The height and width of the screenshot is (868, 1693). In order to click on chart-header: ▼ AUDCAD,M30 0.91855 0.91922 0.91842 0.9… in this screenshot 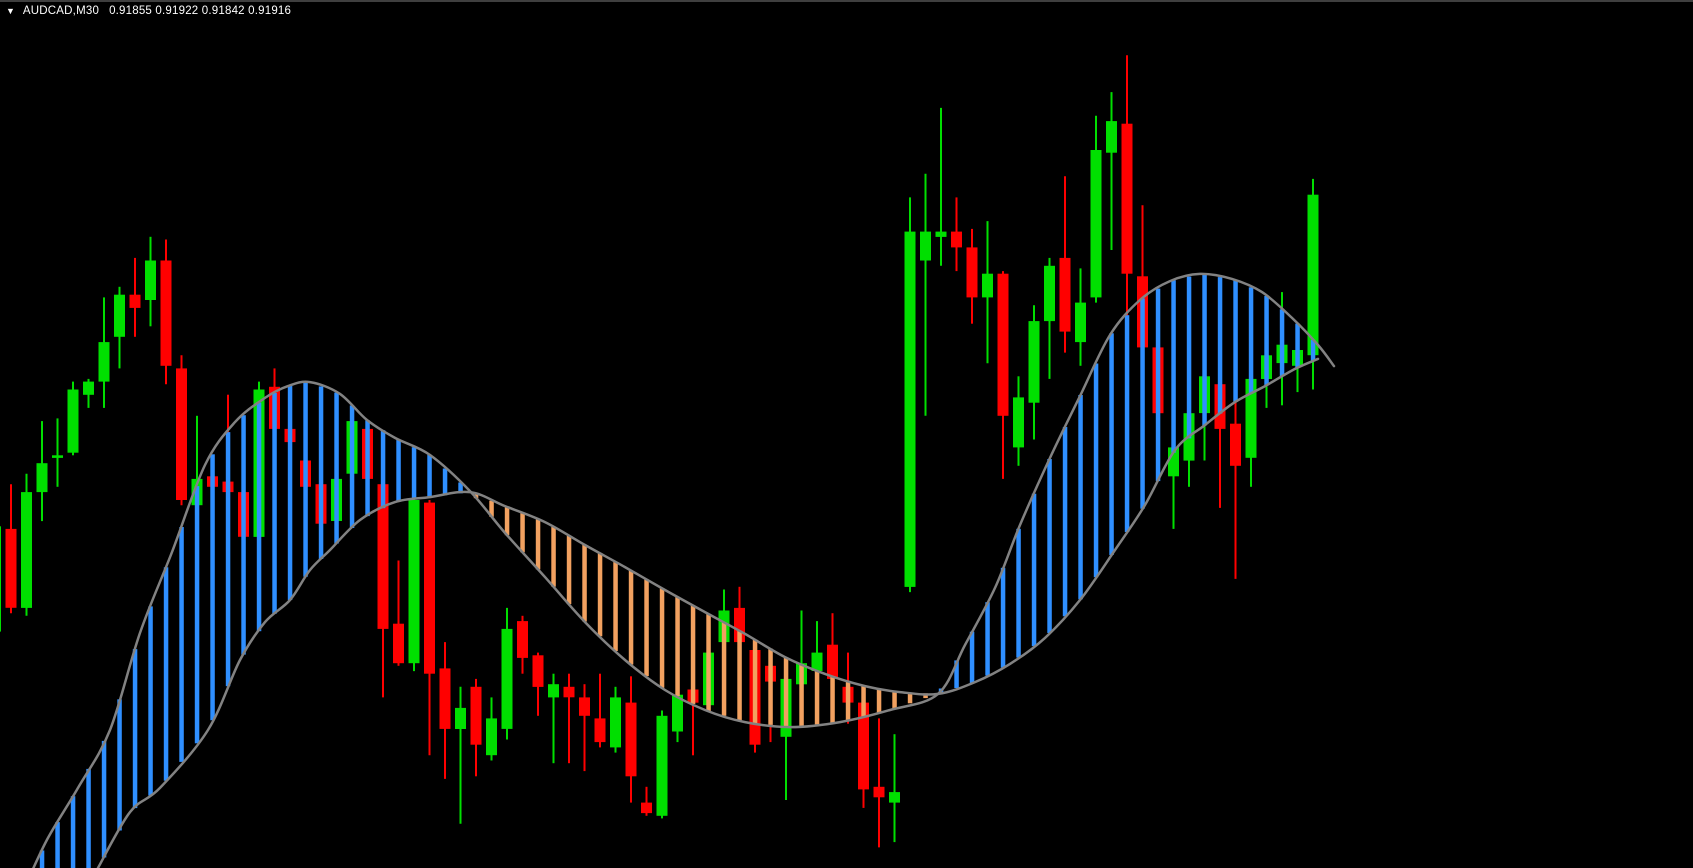, I will do `click(148, 11)`.